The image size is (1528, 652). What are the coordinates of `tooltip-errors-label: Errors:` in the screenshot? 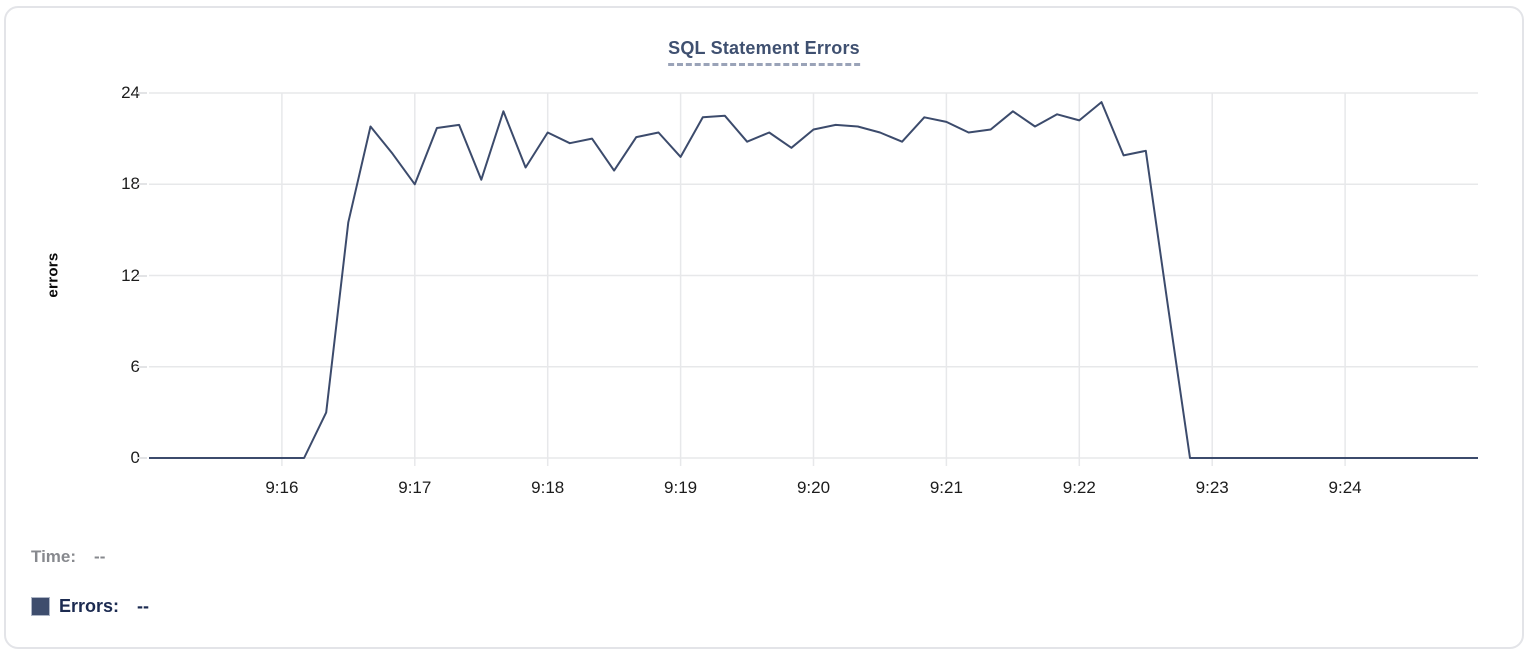 It's located at (89, 606).